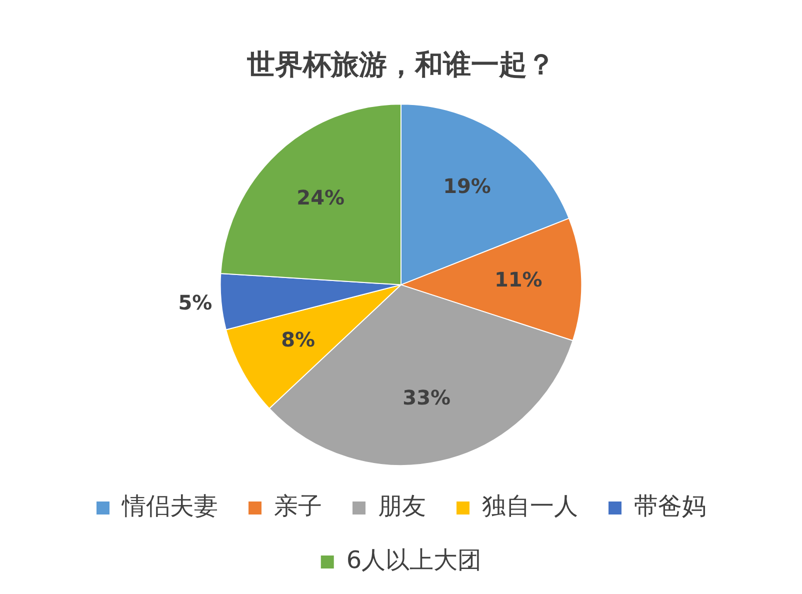 Image resolution: width=802 pixels, height=594 pixels. Describe the element at coordinates (402, 506) in the screenshot. I see `legend-label: 朋友` at that location.